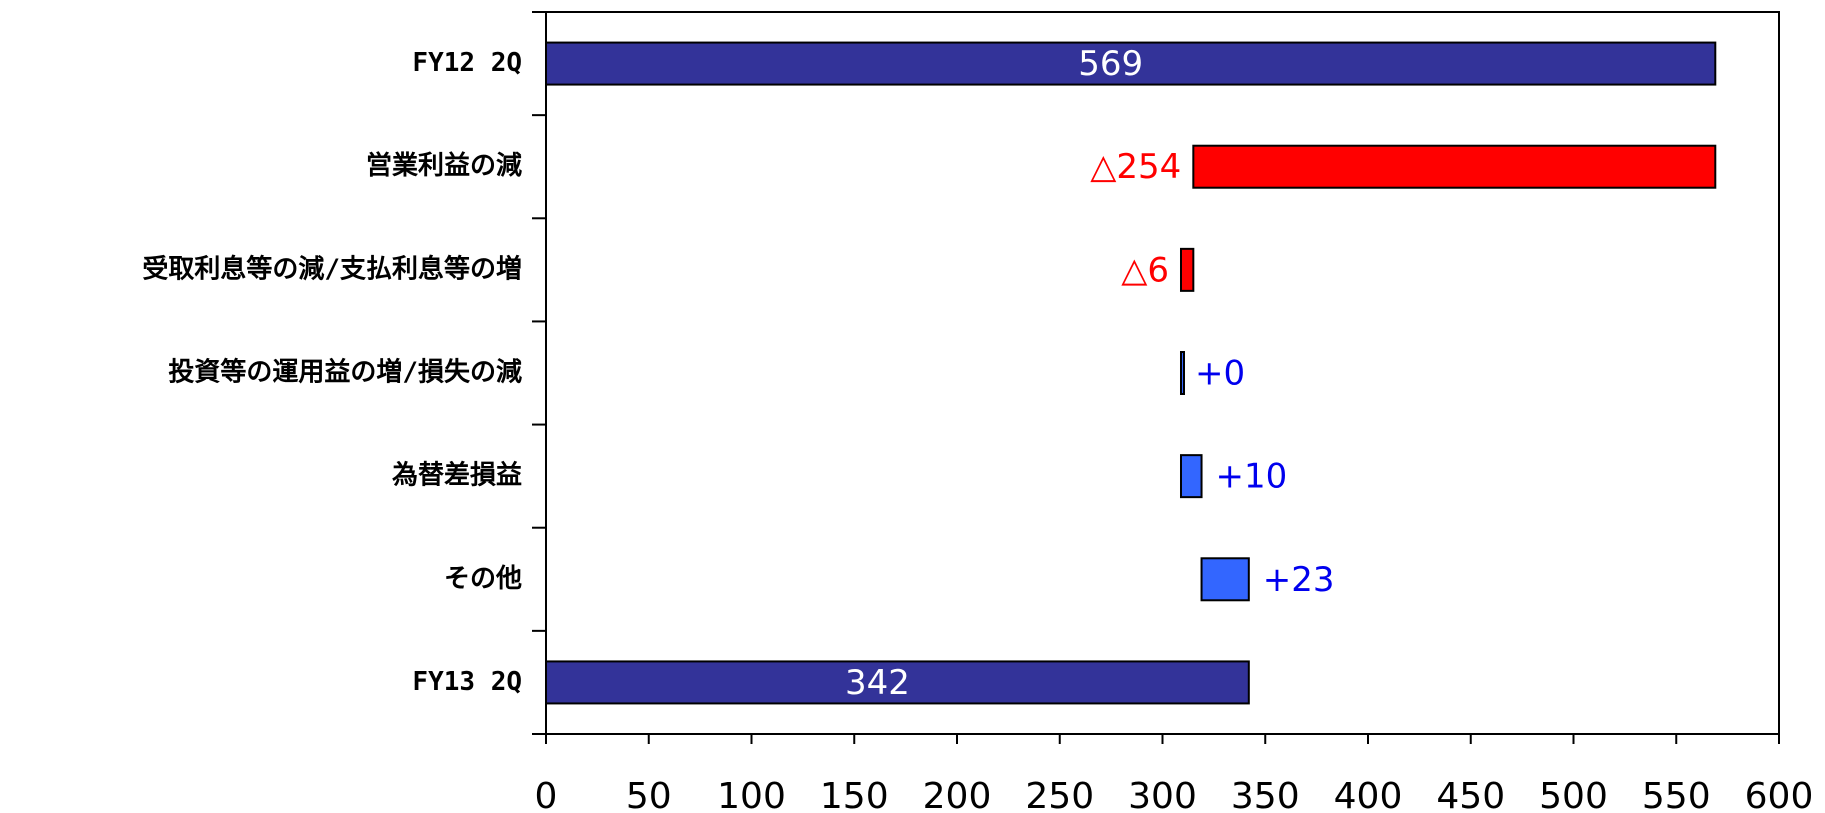  Describe the element at coordinates (1145, 270) in the screenshot. I see `value-label: △6` at that location.